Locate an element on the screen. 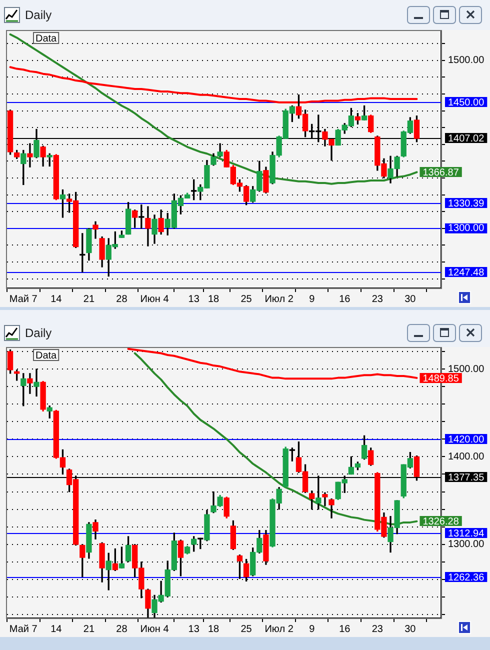 This screenshot has width=490, height=650. ref-line-label: 1407.02 is located at coordinates (466, 138).